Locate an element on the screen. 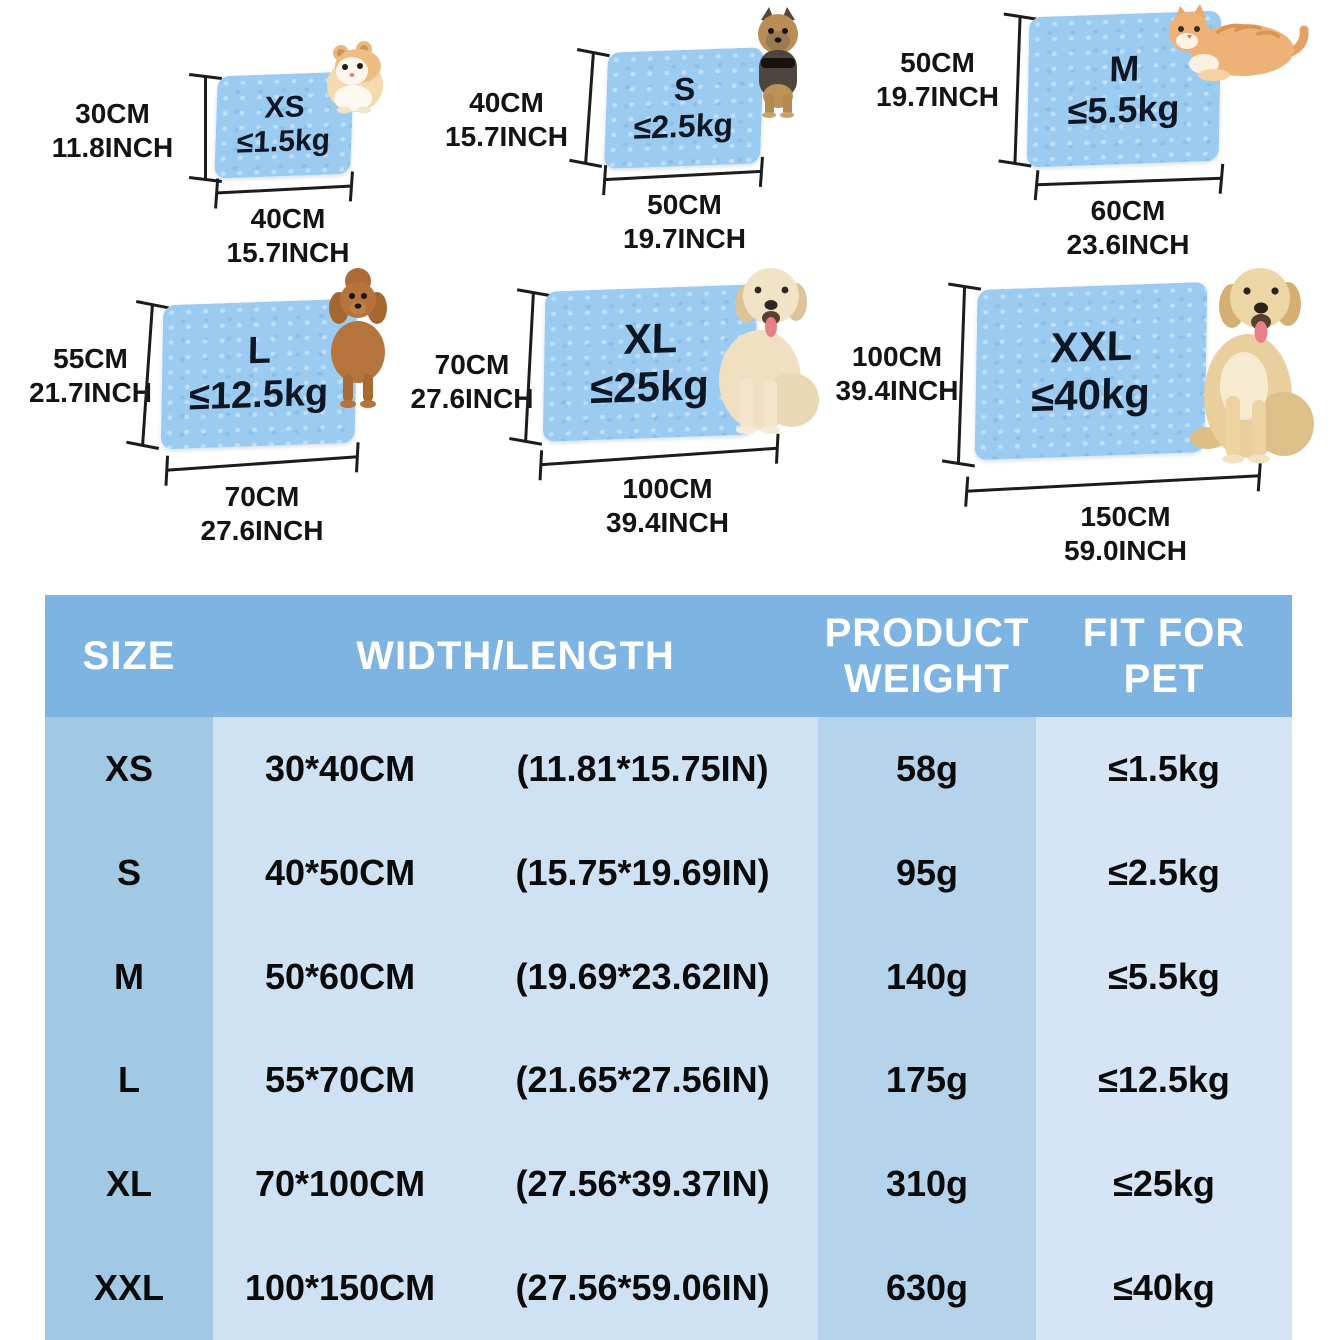  s-height-label: 40CM 15.7INCH is located at coordinates (506, 119).